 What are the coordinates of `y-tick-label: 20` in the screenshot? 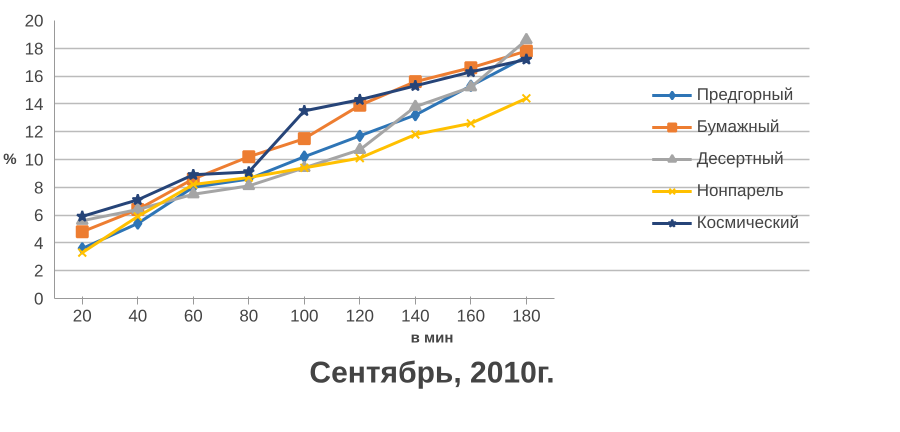 It's located at (34, 21).